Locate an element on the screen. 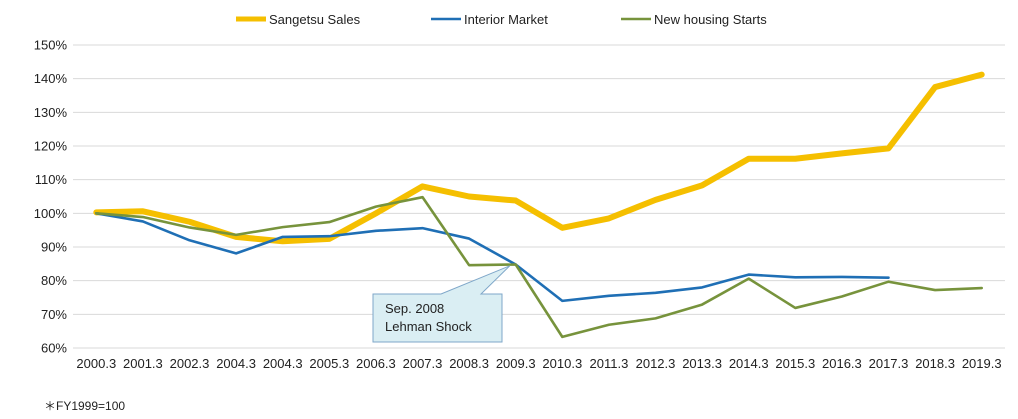 Image resolution: width=1018 pixels, height=419 pixels. x-tick-label: 2005.3 is located at coordinates (329, 363).